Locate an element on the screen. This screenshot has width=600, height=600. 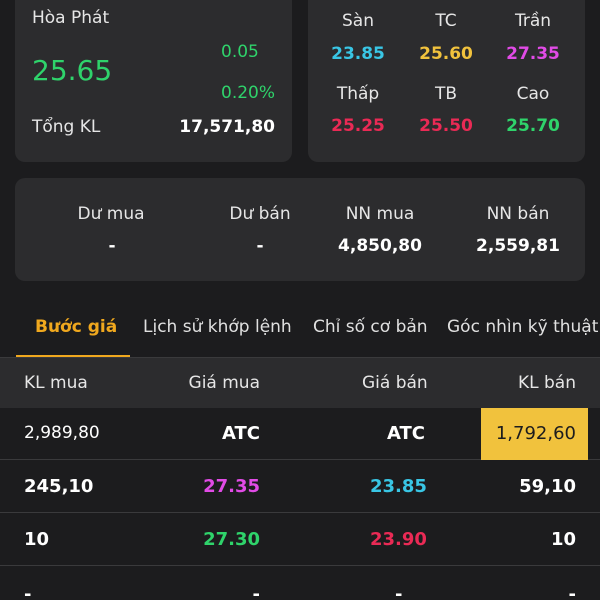
sell-price: 23.90 is located at coordinates (398, 539).